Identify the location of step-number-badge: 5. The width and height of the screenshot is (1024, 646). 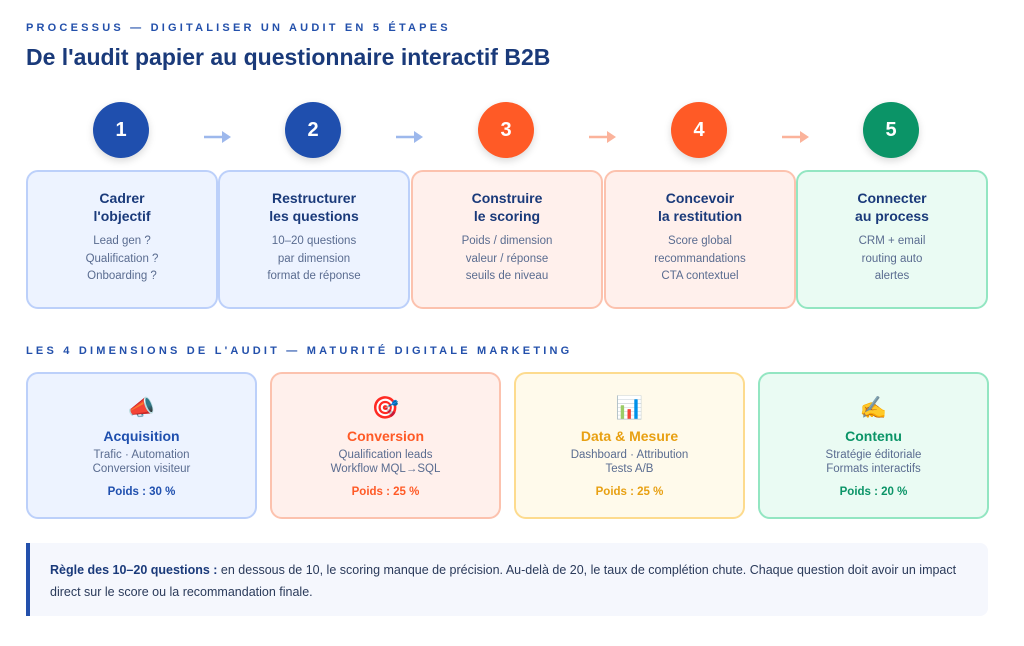
(891, 130).